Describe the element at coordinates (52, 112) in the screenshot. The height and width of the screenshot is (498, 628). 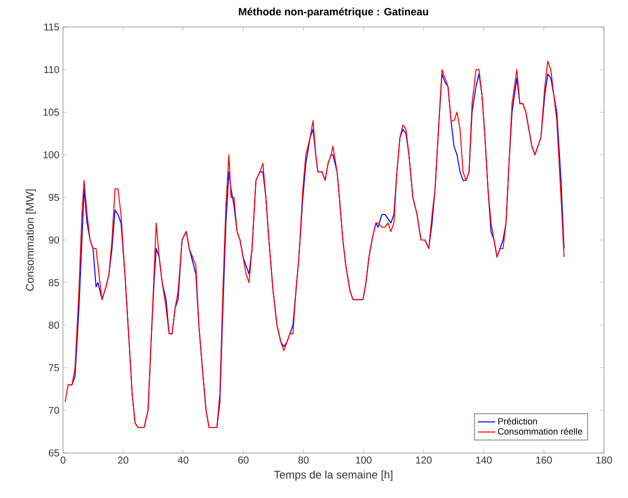
I see `y-tick-label: 105` at that location.